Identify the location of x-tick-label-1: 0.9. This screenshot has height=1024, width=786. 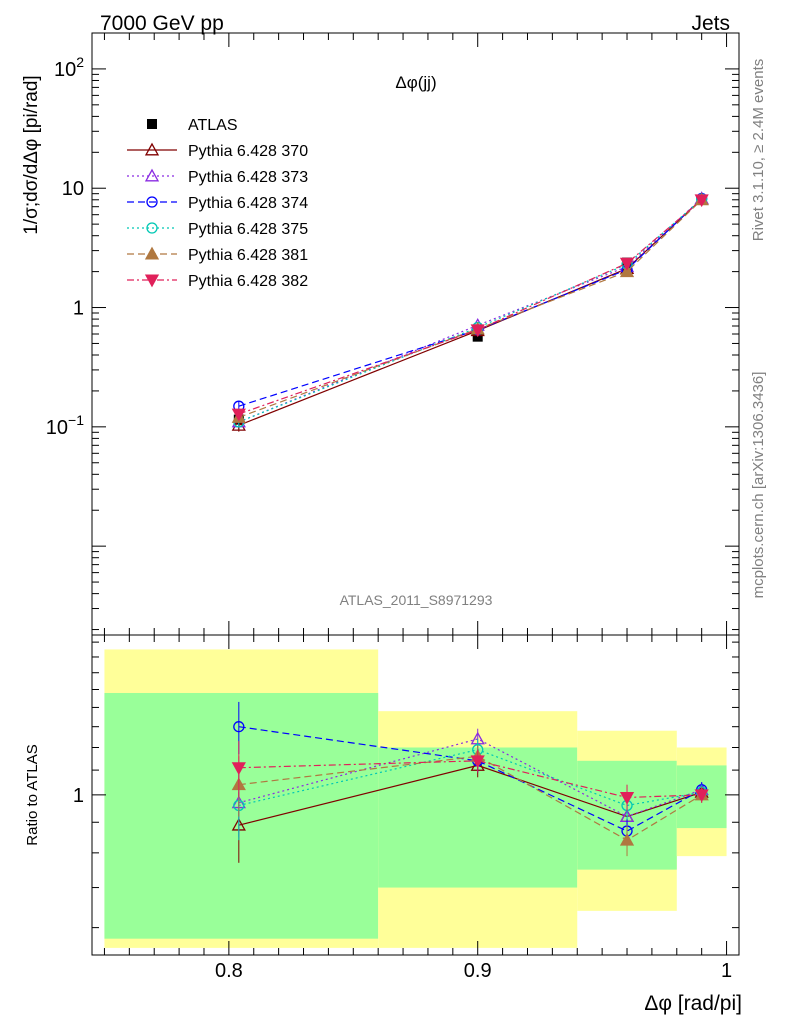
(478, 971).